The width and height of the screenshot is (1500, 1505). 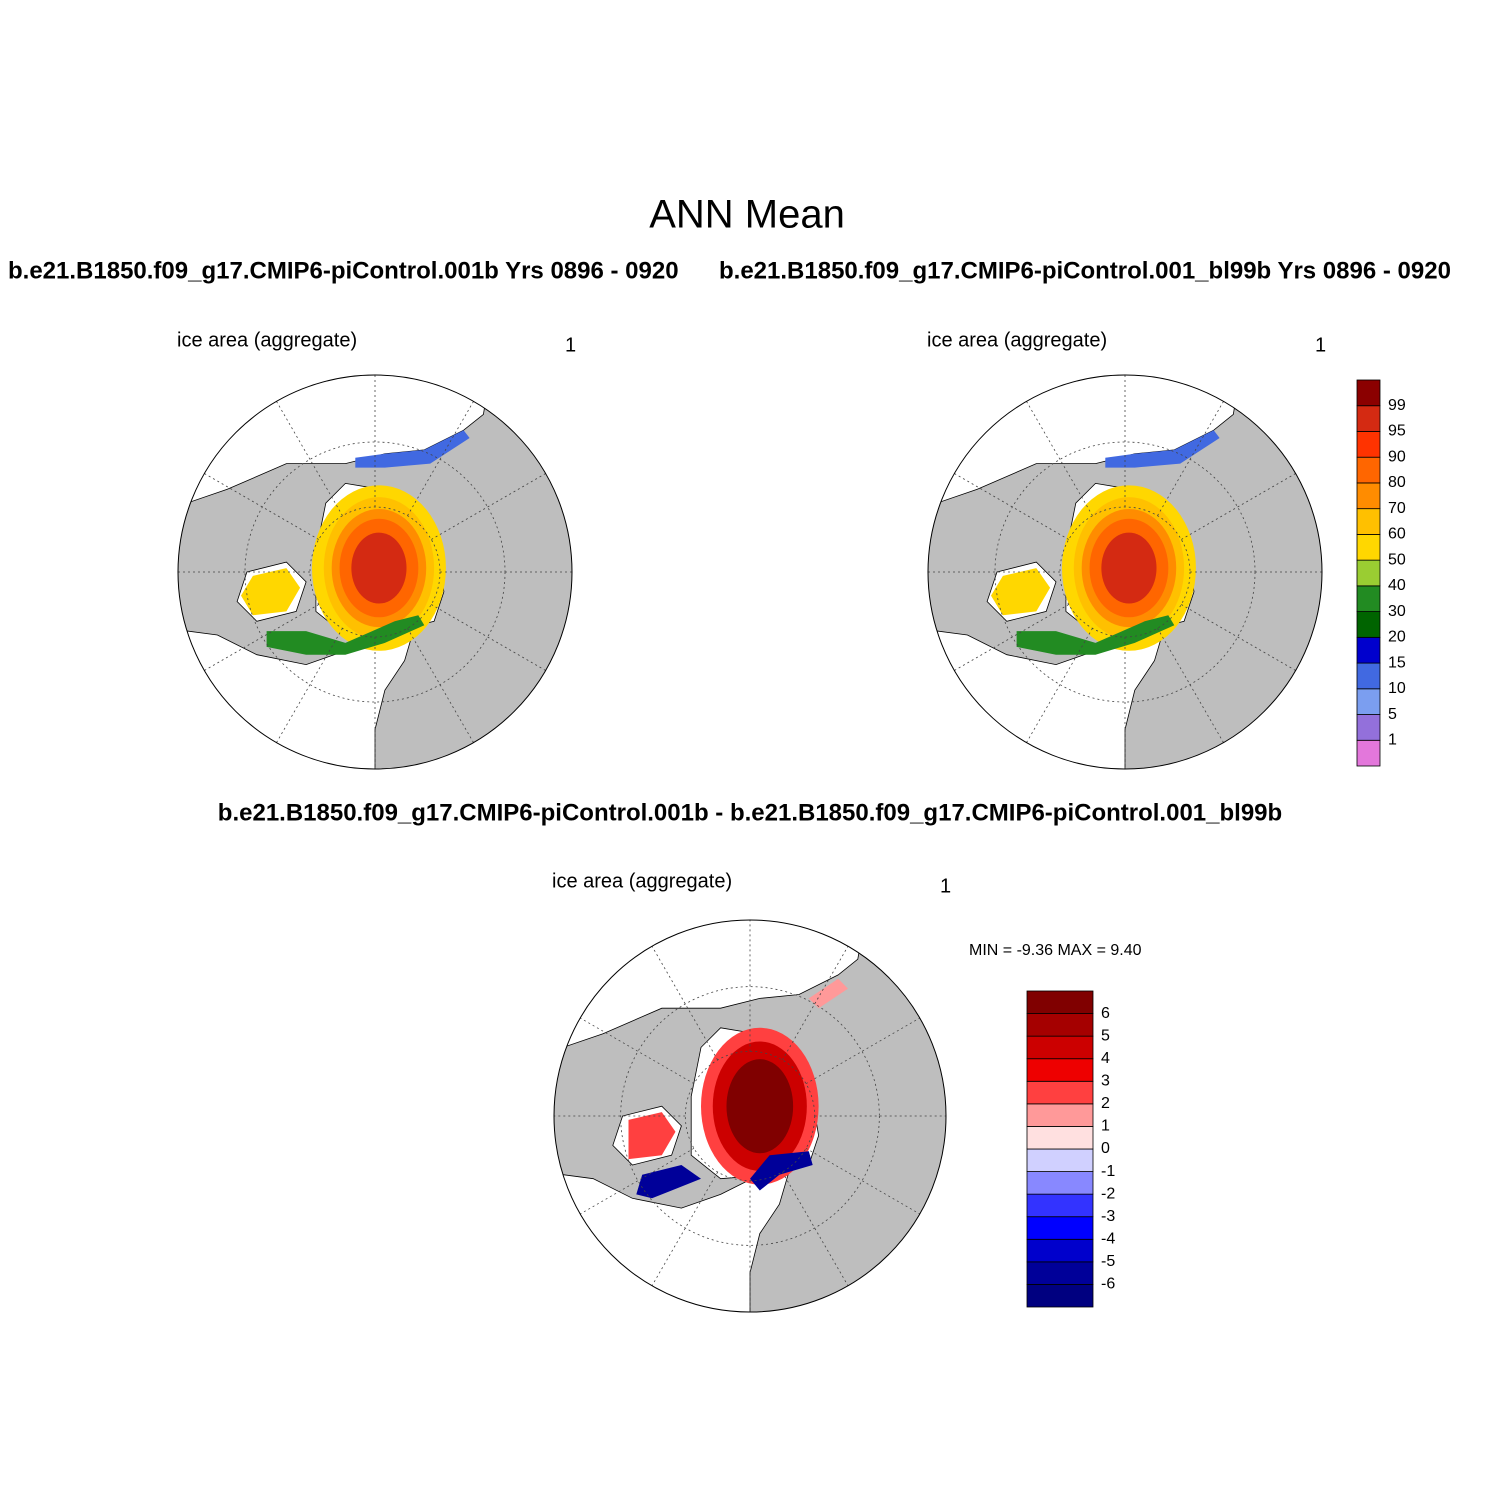 What do you see at coordinates (1397, 534) in the screenshot?
I see `colorbar-label: 60` at bounding box center [1397, 534].